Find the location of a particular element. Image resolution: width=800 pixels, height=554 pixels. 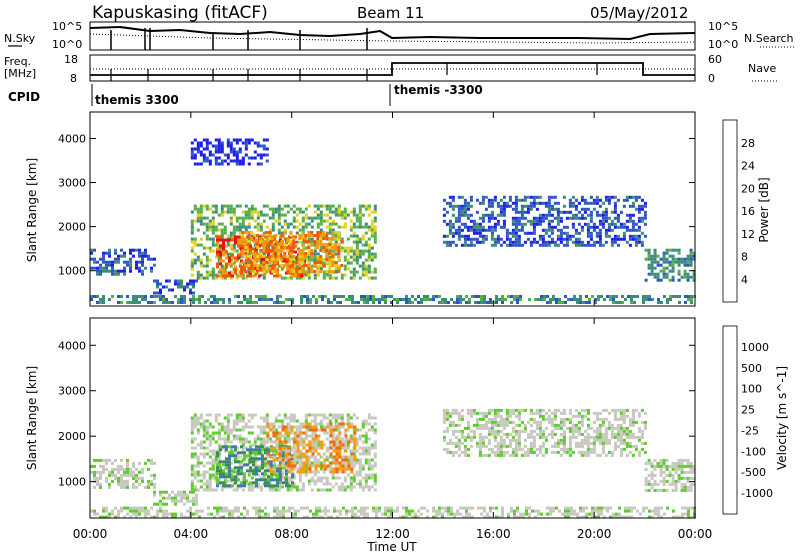

cpid-label: CPID is located at coordinates (24, 97).